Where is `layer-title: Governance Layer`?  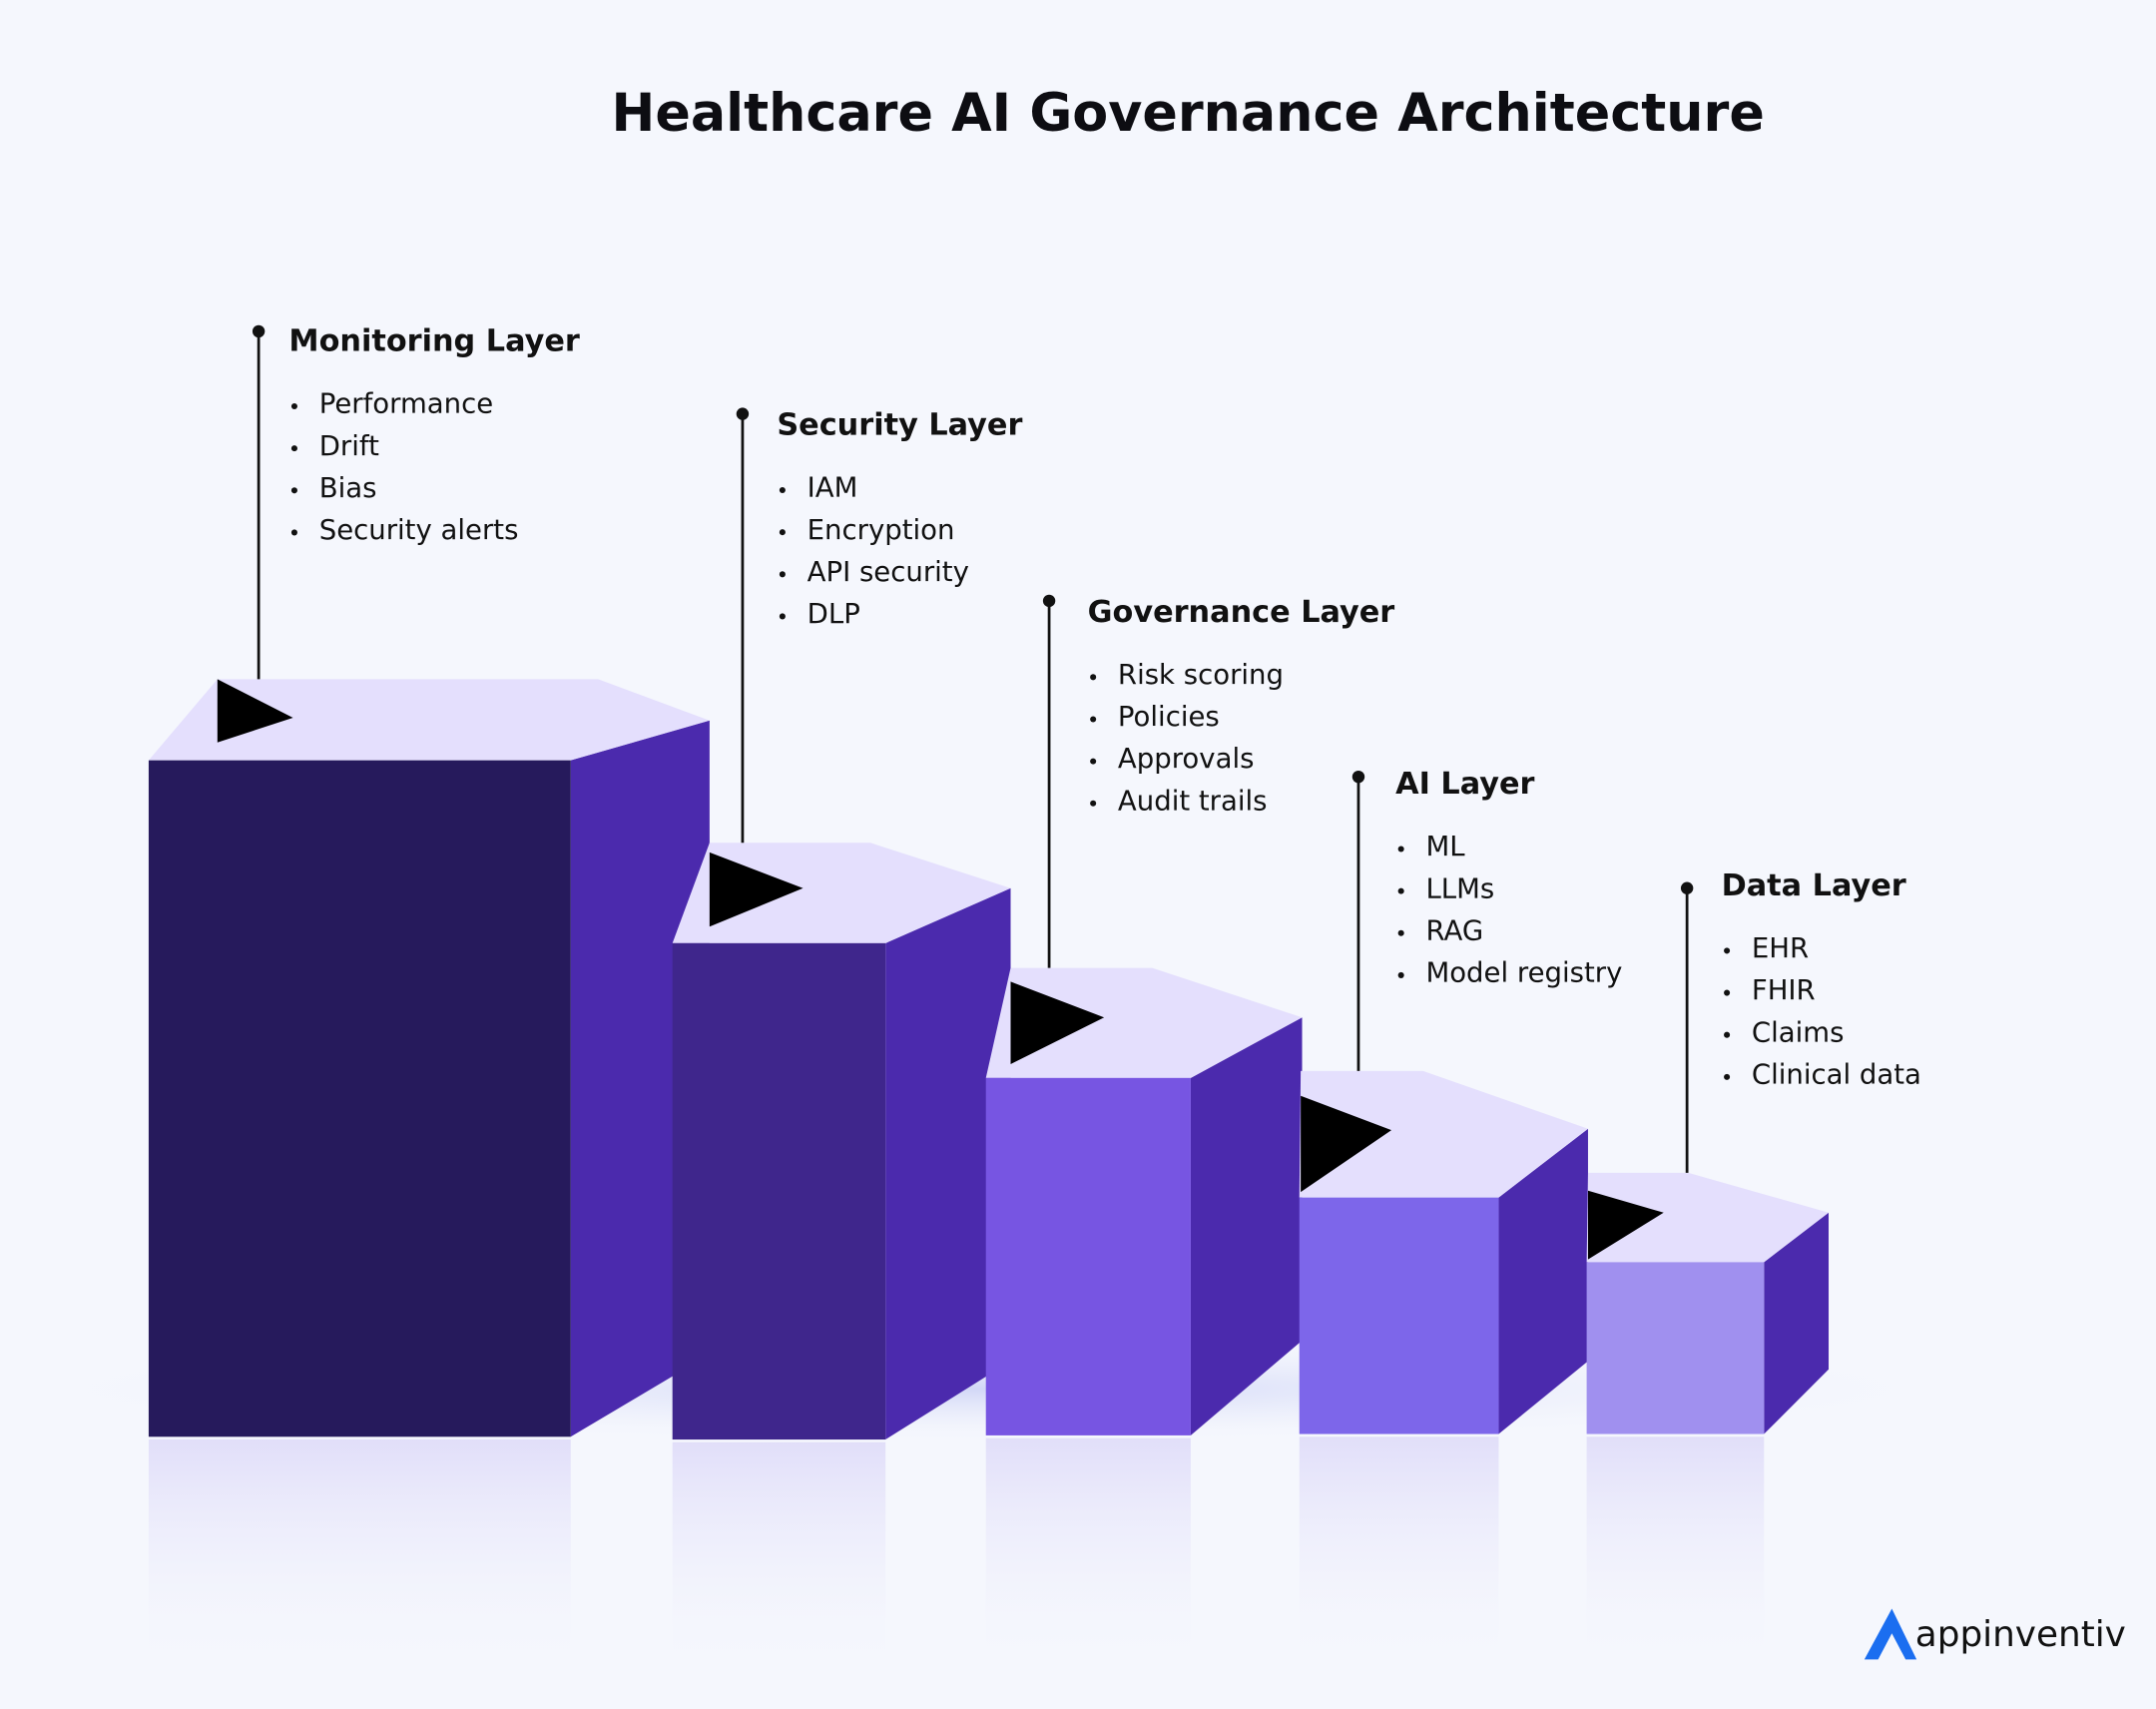 layer-title: Governance Layer is located at coordinates (1241, 612).